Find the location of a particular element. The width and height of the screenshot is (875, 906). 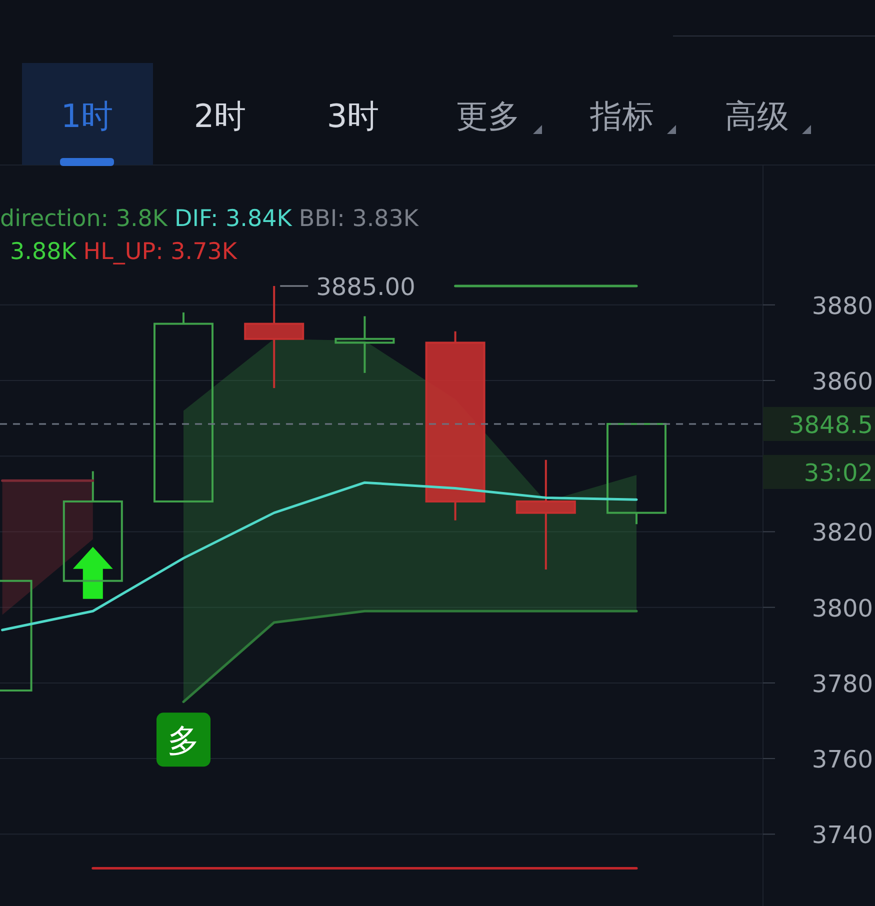

line-series is located at coordinates (319, 556).